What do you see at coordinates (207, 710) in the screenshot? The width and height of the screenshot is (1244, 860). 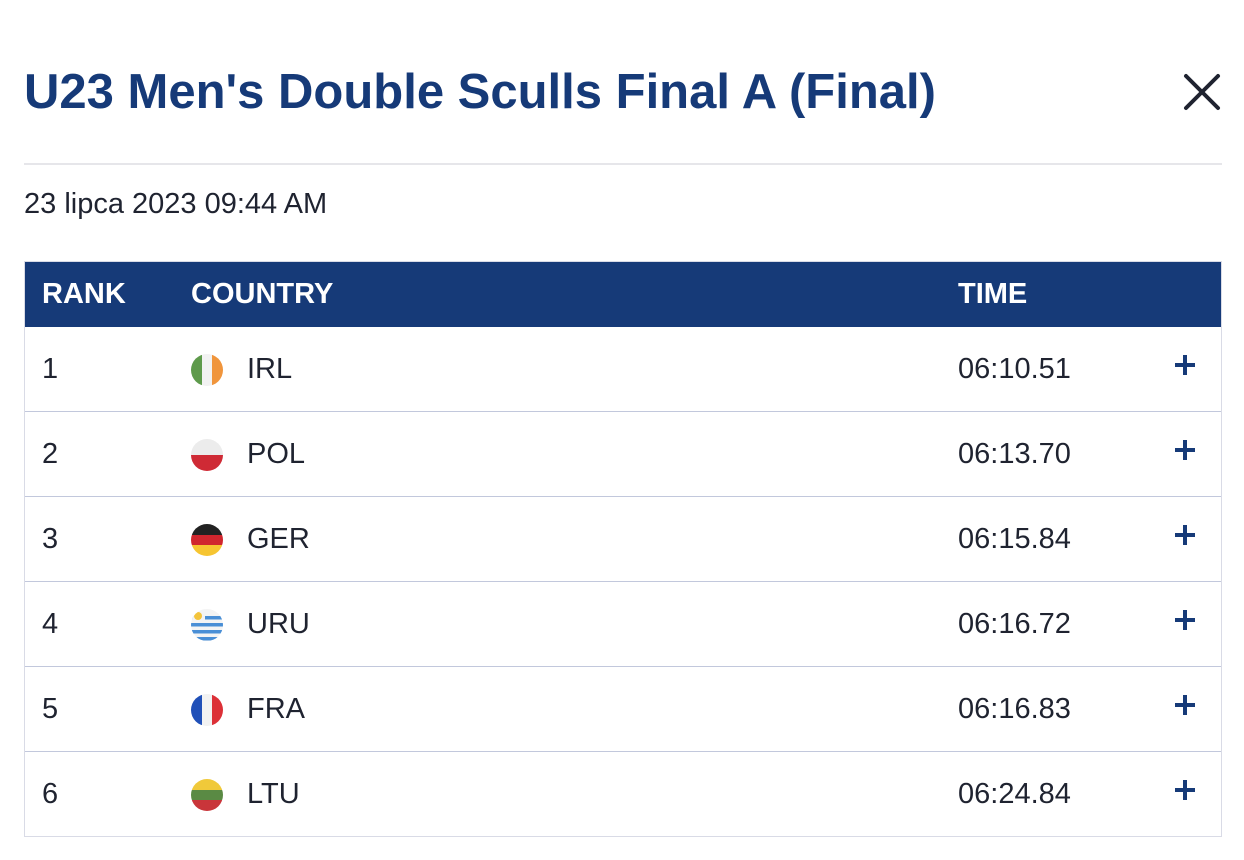 I see `france-flag-icon` at bounding box center [207, 710].